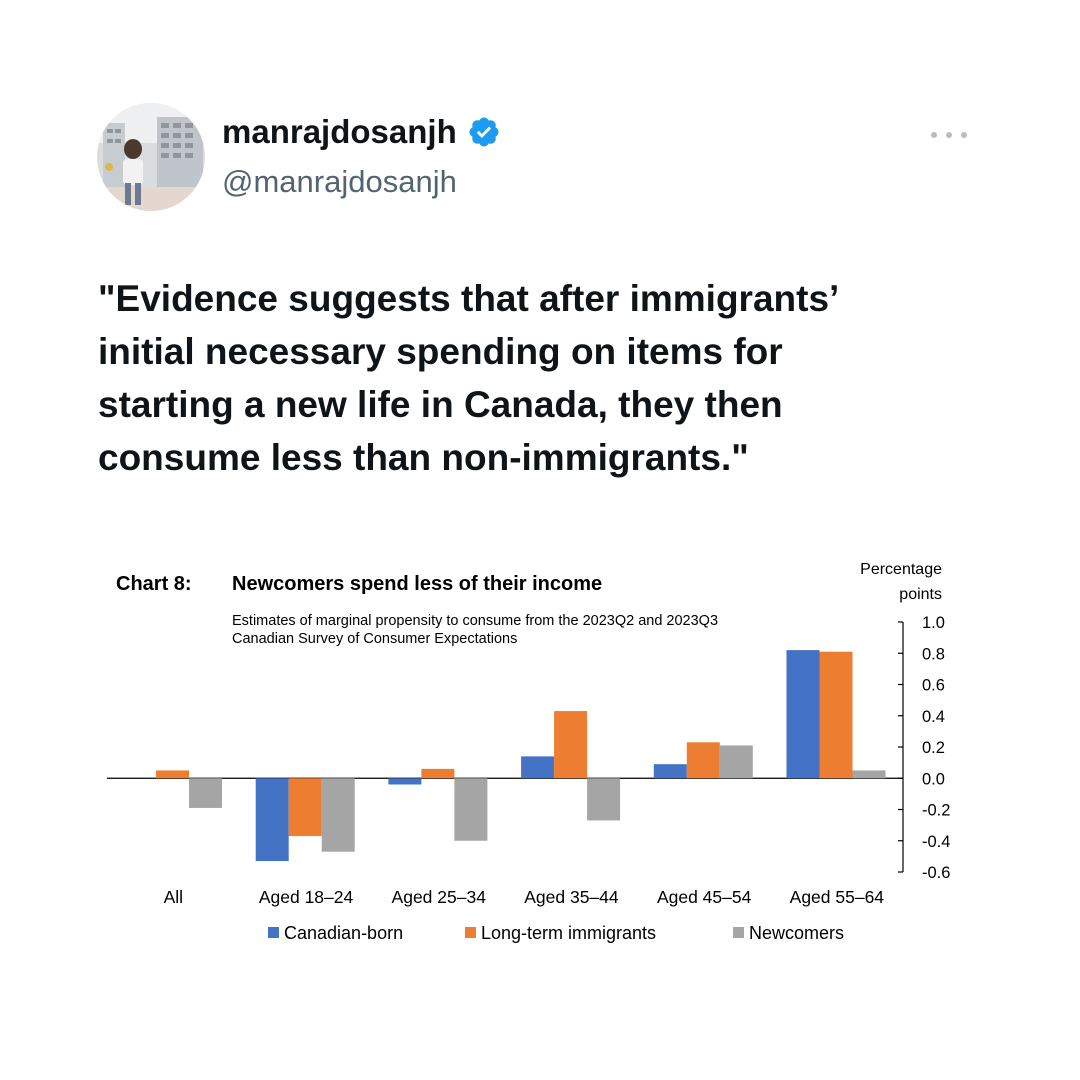  Describe the element at coordinates (936, 873) in the screenshot. I see `y-tick-label: -0.6` at that location.